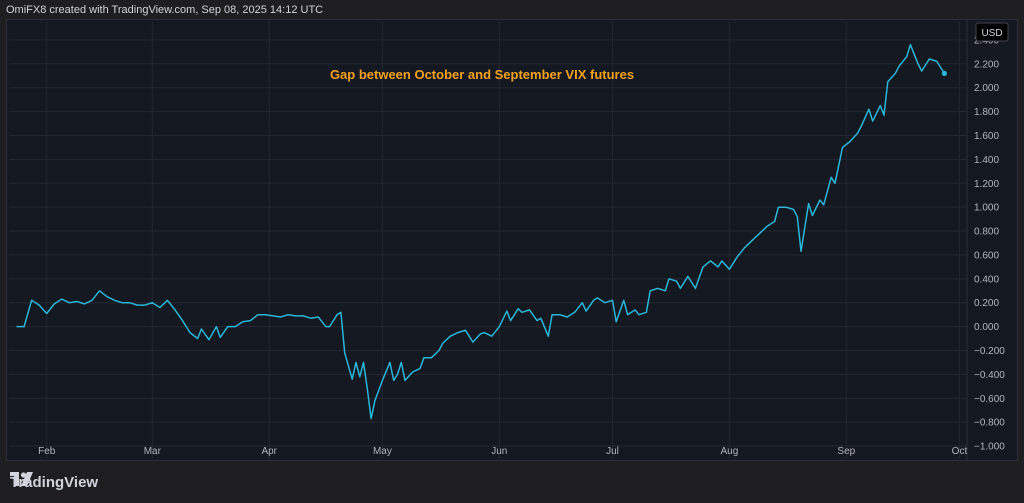 Image resolution: width=1024 pixels, height=503 pixels. Describe the element at coordinates (989, 375) in the screenshot. I see `y-tick-label: −0.400` at that location.